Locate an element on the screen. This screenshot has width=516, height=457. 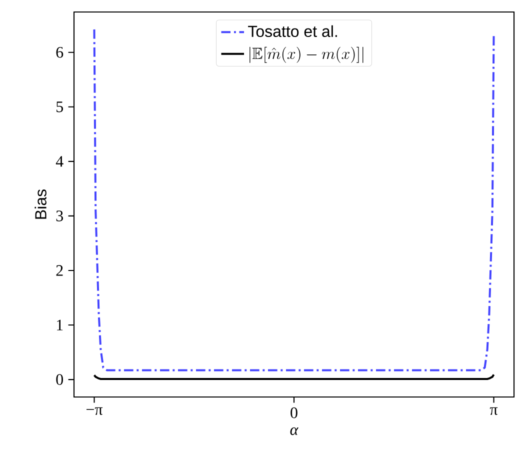
y-tick-label: 4 is located at coordinates (60, 161).